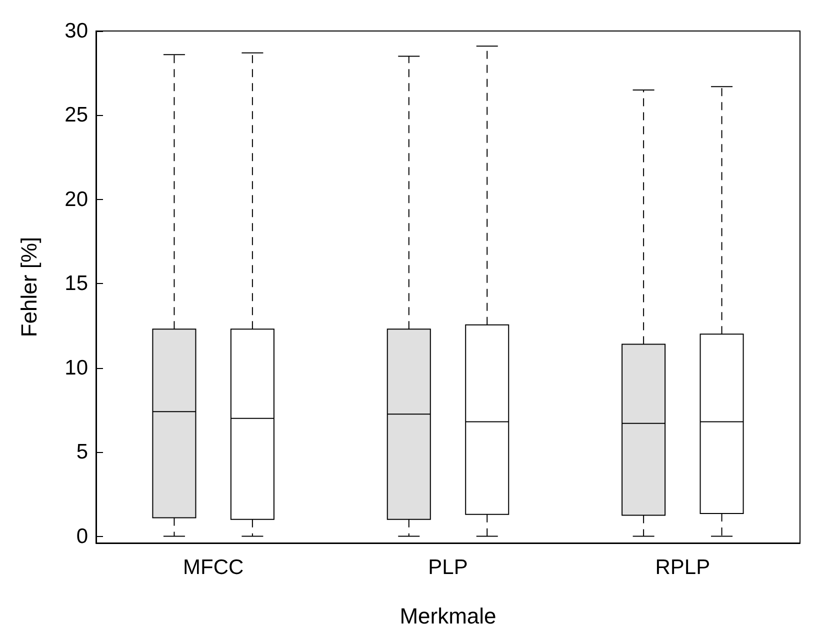 The height and width of the screenshot is (641, 820). I want to click on x-tick-label: PLP, so click(448, 567).